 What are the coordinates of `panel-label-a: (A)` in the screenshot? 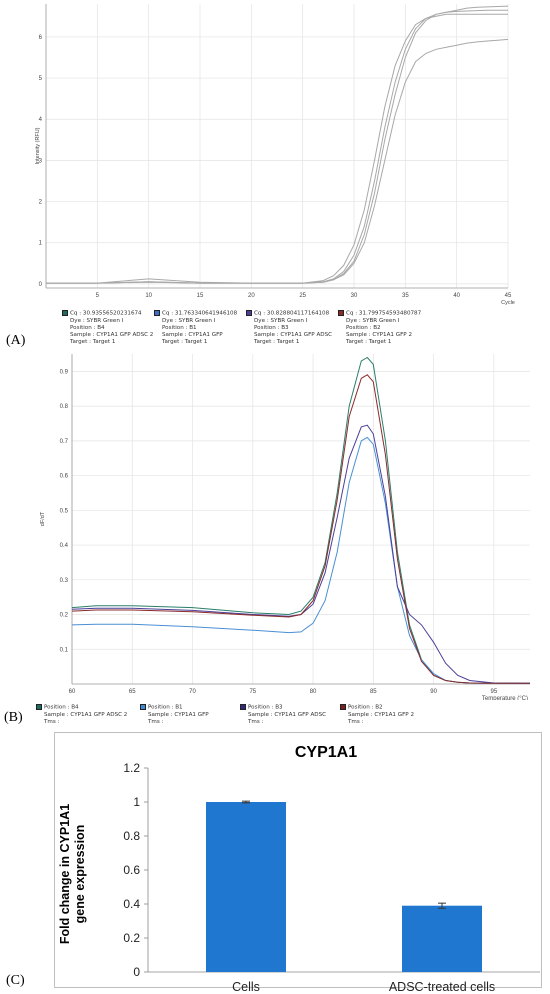 It's located at (16, 340).